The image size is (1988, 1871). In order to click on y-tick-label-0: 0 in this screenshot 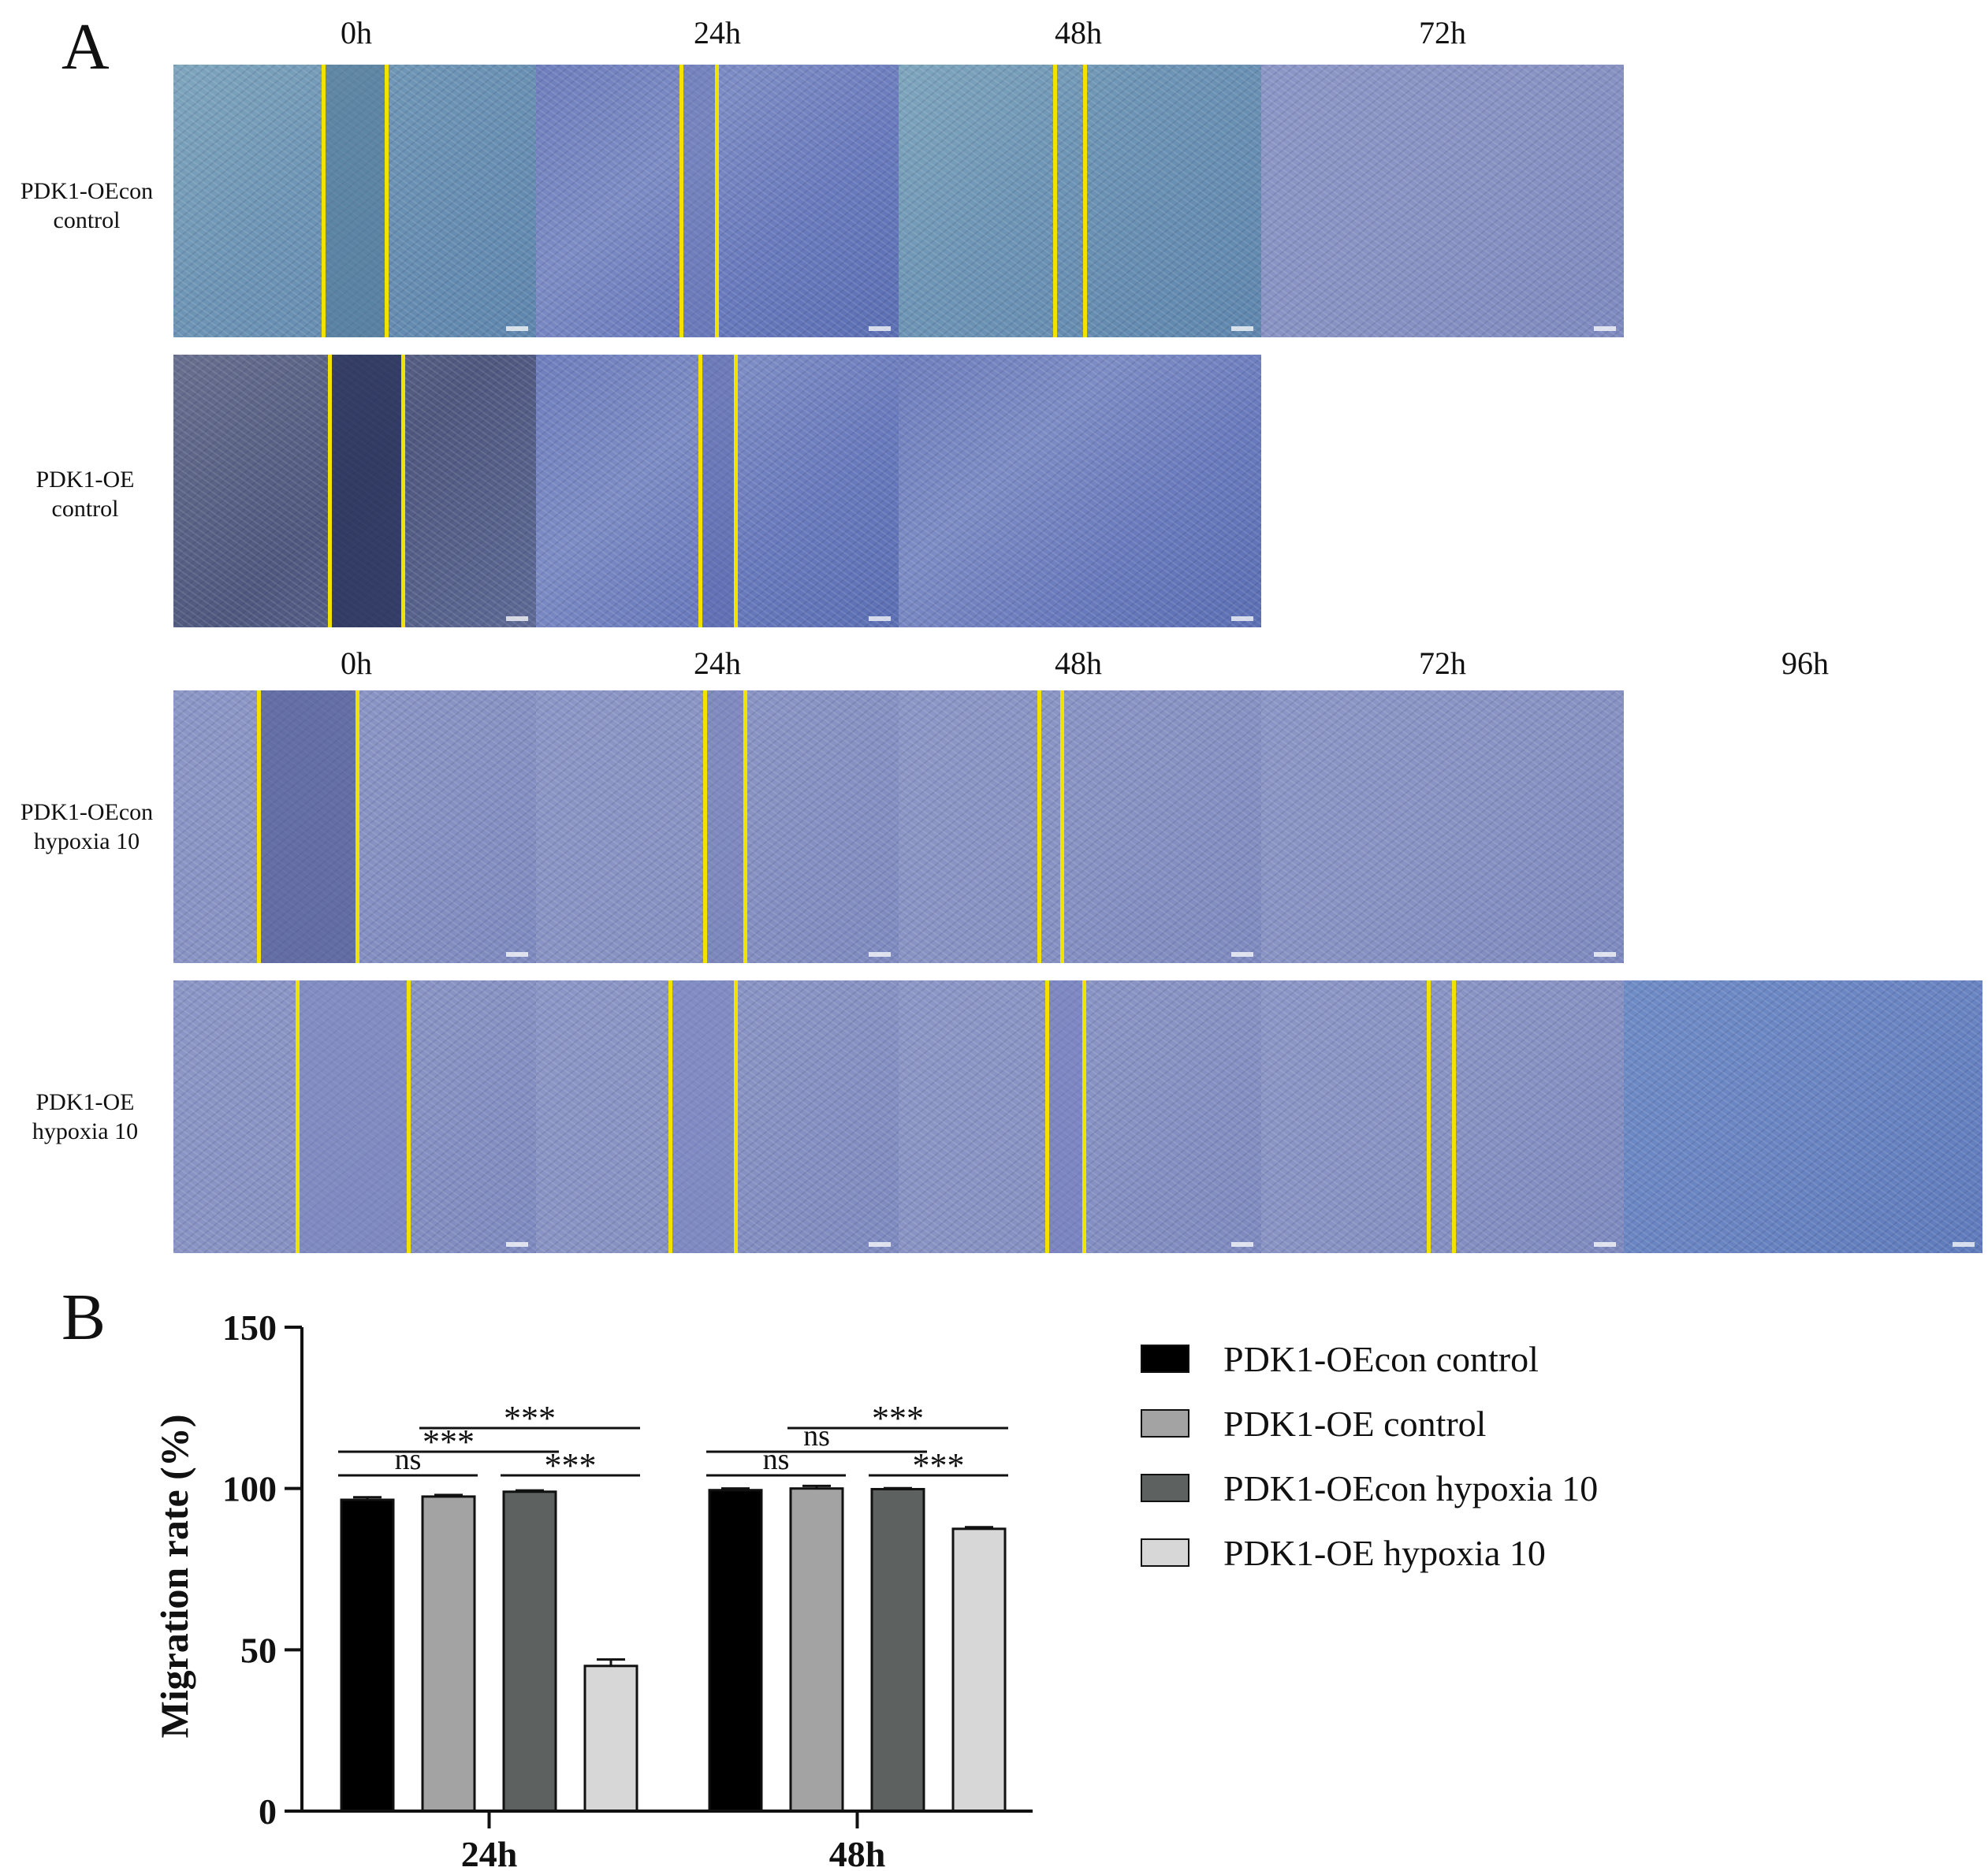, I will do `click(268, 1811)`.